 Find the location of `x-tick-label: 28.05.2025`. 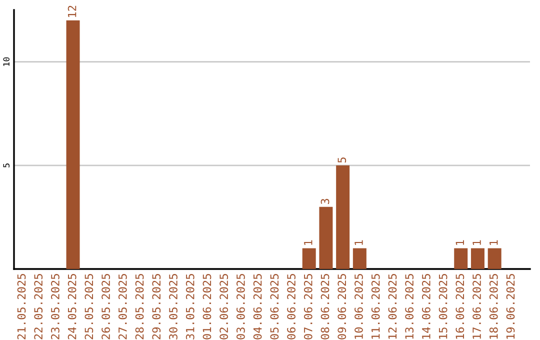

x-tick-label: 28.05.2025 is located at coordinates (139, 307).